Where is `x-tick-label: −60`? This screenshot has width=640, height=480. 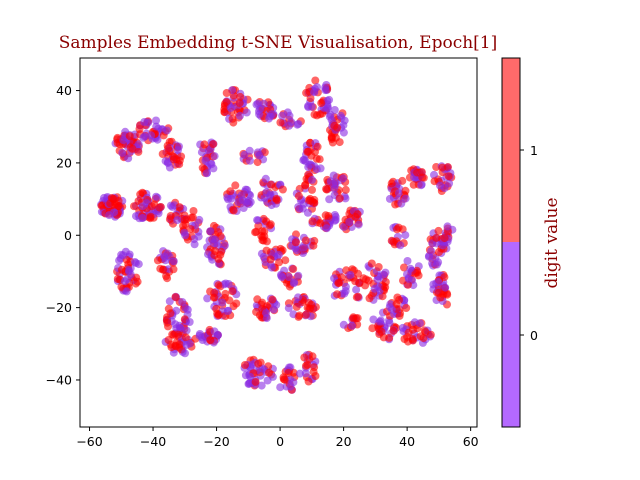 x-tick-label: −60 is located at coordinates (89, 441).